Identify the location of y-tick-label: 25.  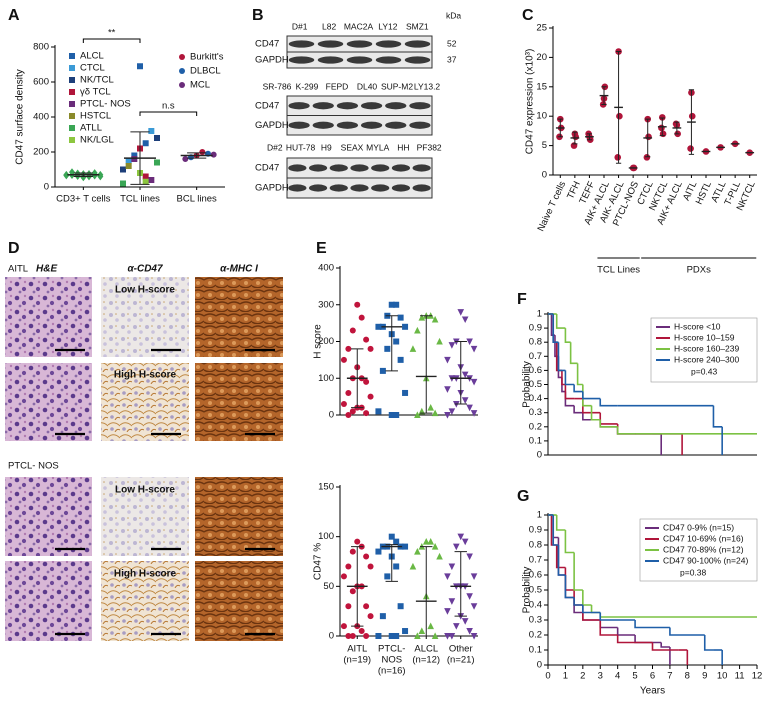
(541, 28).